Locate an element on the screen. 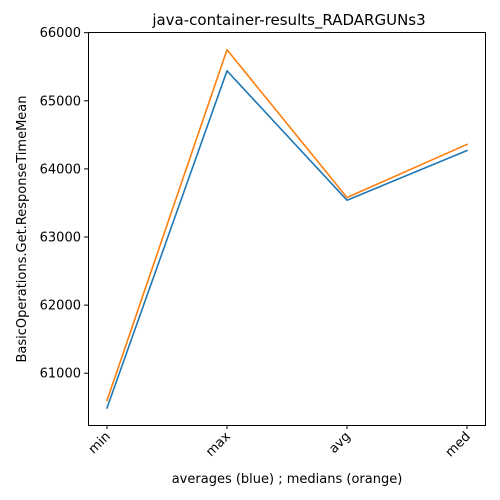 The height and width of the screenshot is (500, 500). y-axis: 61000 62000 63000 64000 65000 66000 is located at coordinates (64, 204).